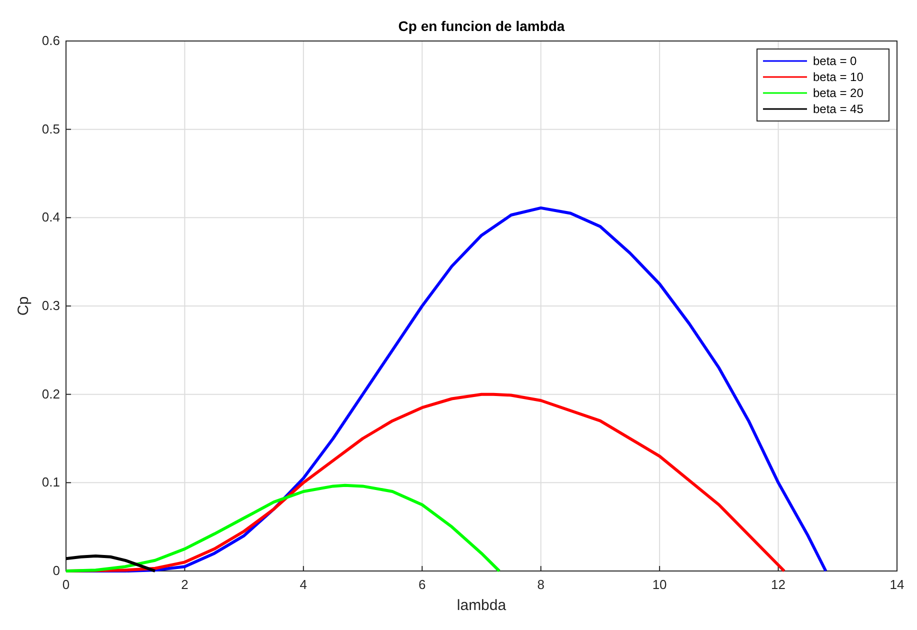 The height and width of the screenshot is (630, 917). Describe the element at coordinates (51, 394) in the screenshot. I see `y-tick-label: 0.2` at that location.